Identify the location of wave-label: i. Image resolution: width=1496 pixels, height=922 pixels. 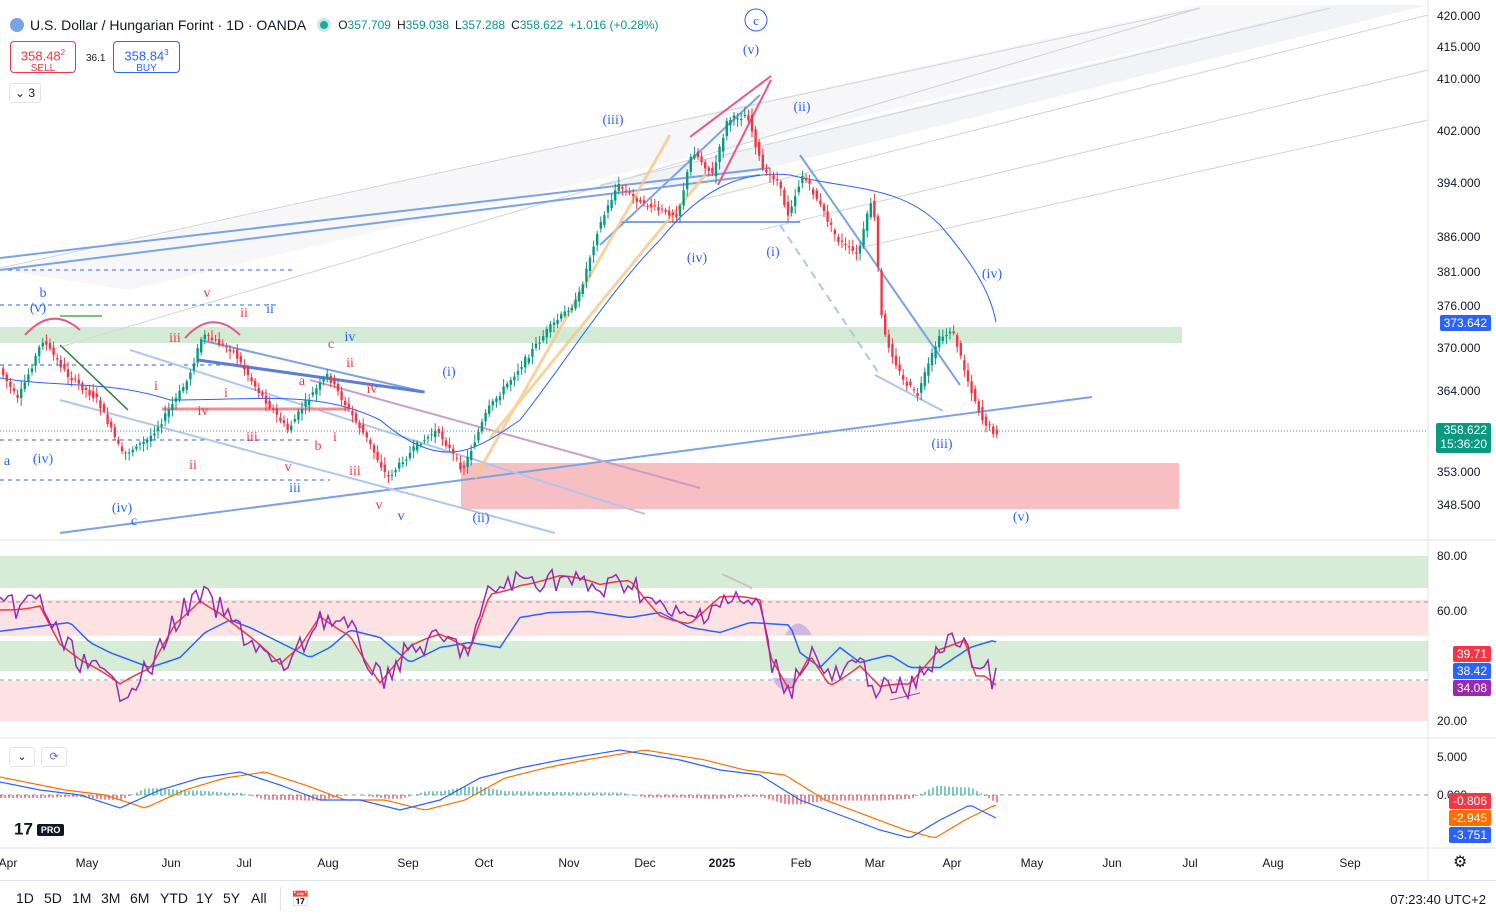
(335, 437).